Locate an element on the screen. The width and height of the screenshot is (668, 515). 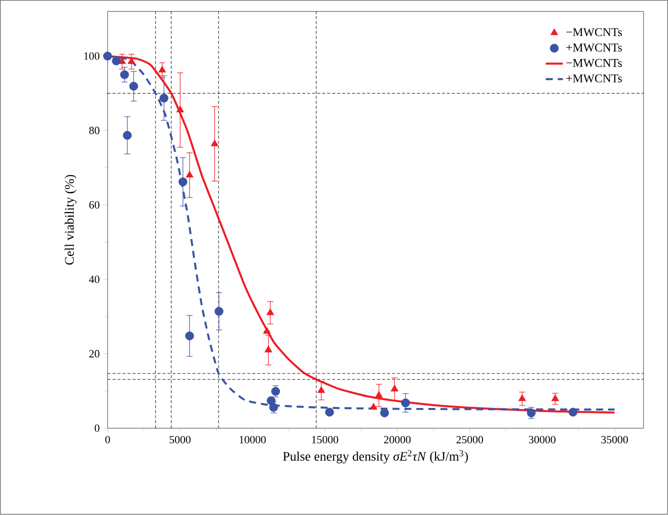
y-tick-label: 60 is located at coordinates (94, 205).